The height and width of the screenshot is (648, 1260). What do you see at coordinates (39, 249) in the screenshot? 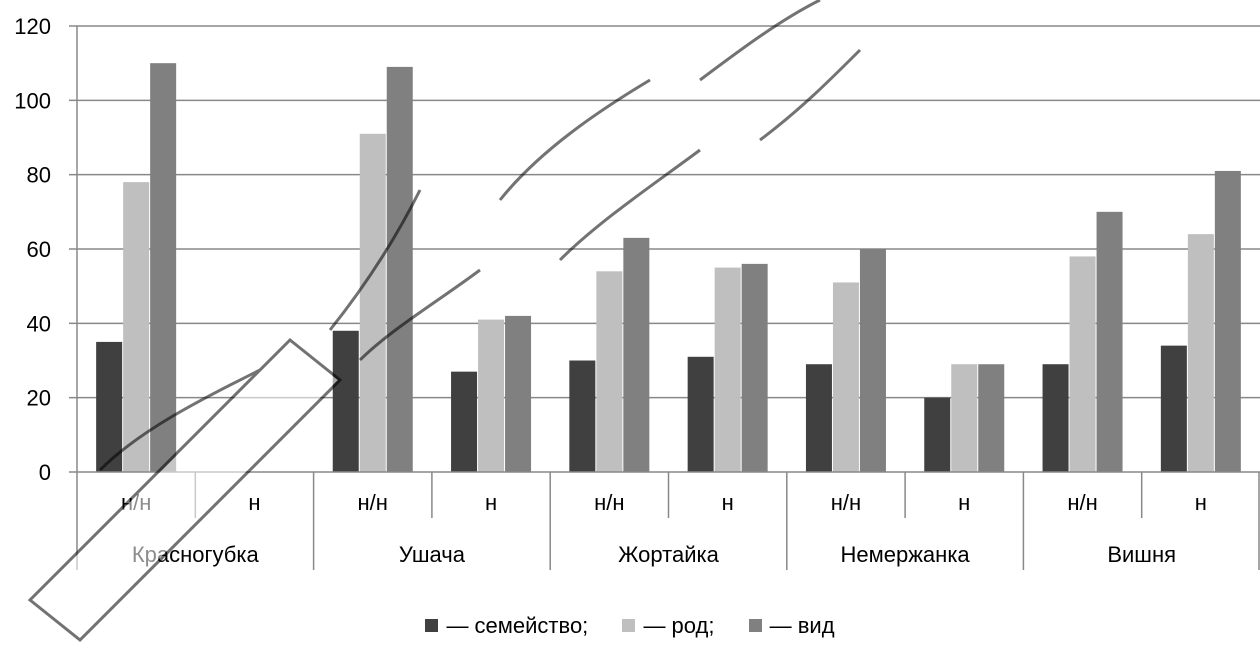
I see `y-tick-label: 60` at bounding box center [39, 249].